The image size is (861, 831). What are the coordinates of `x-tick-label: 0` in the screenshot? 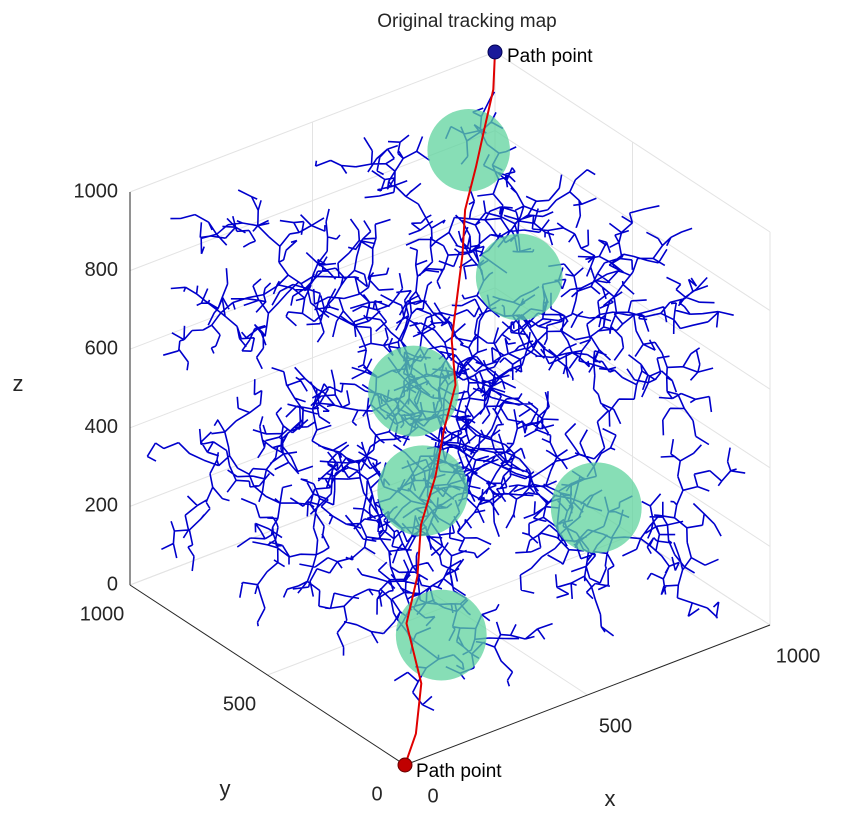 It's located at (432, 796).